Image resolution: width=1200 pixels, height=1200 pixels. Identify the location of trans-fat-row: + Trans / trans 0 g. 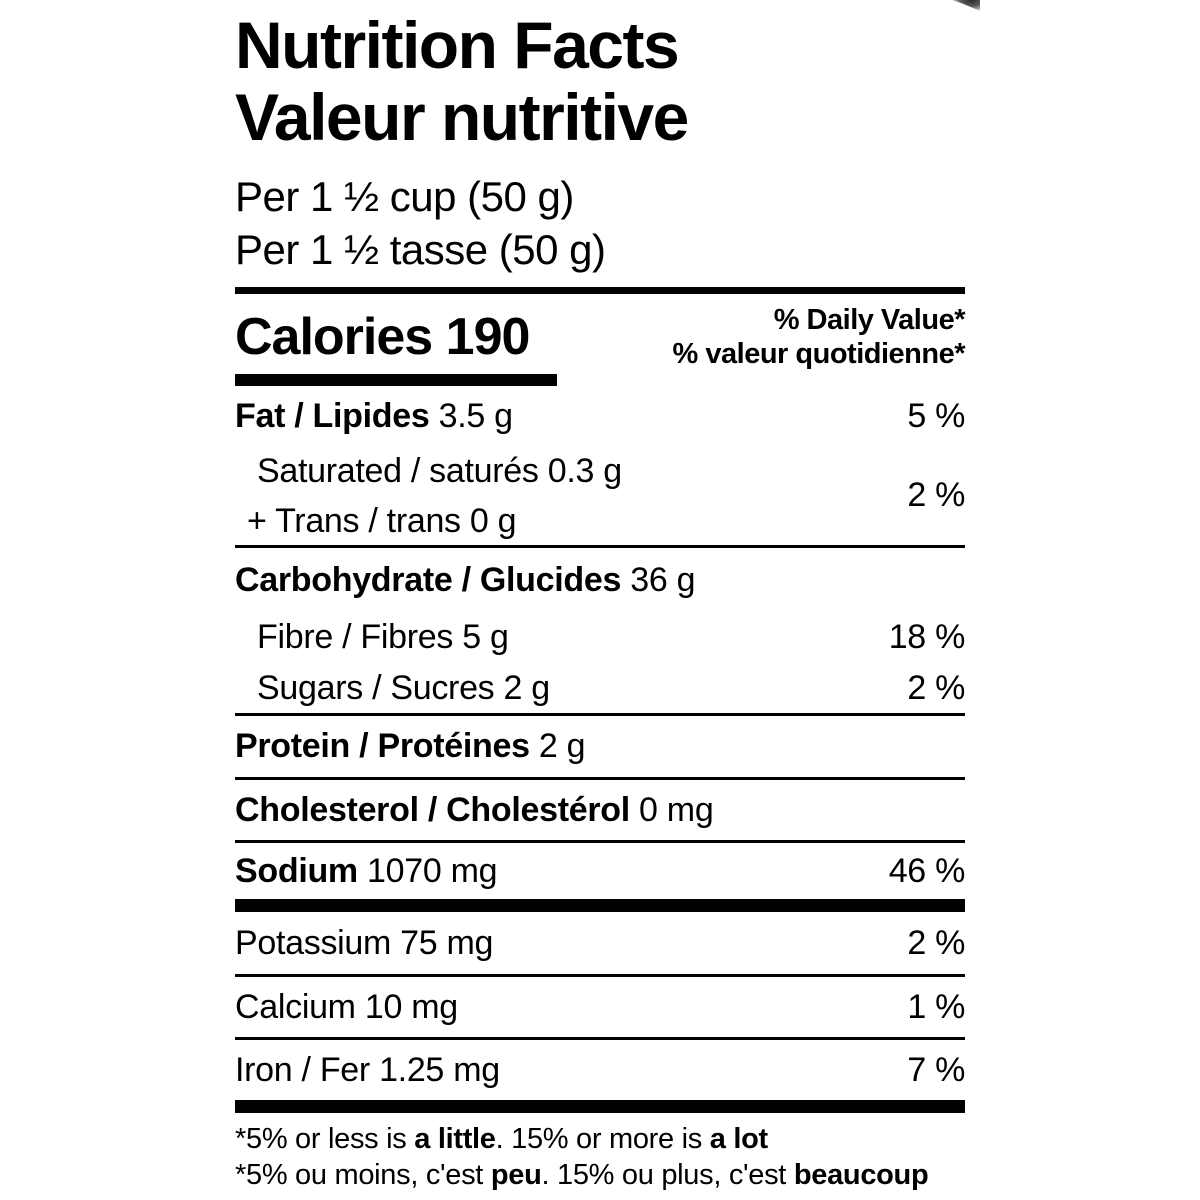
(382, 520).